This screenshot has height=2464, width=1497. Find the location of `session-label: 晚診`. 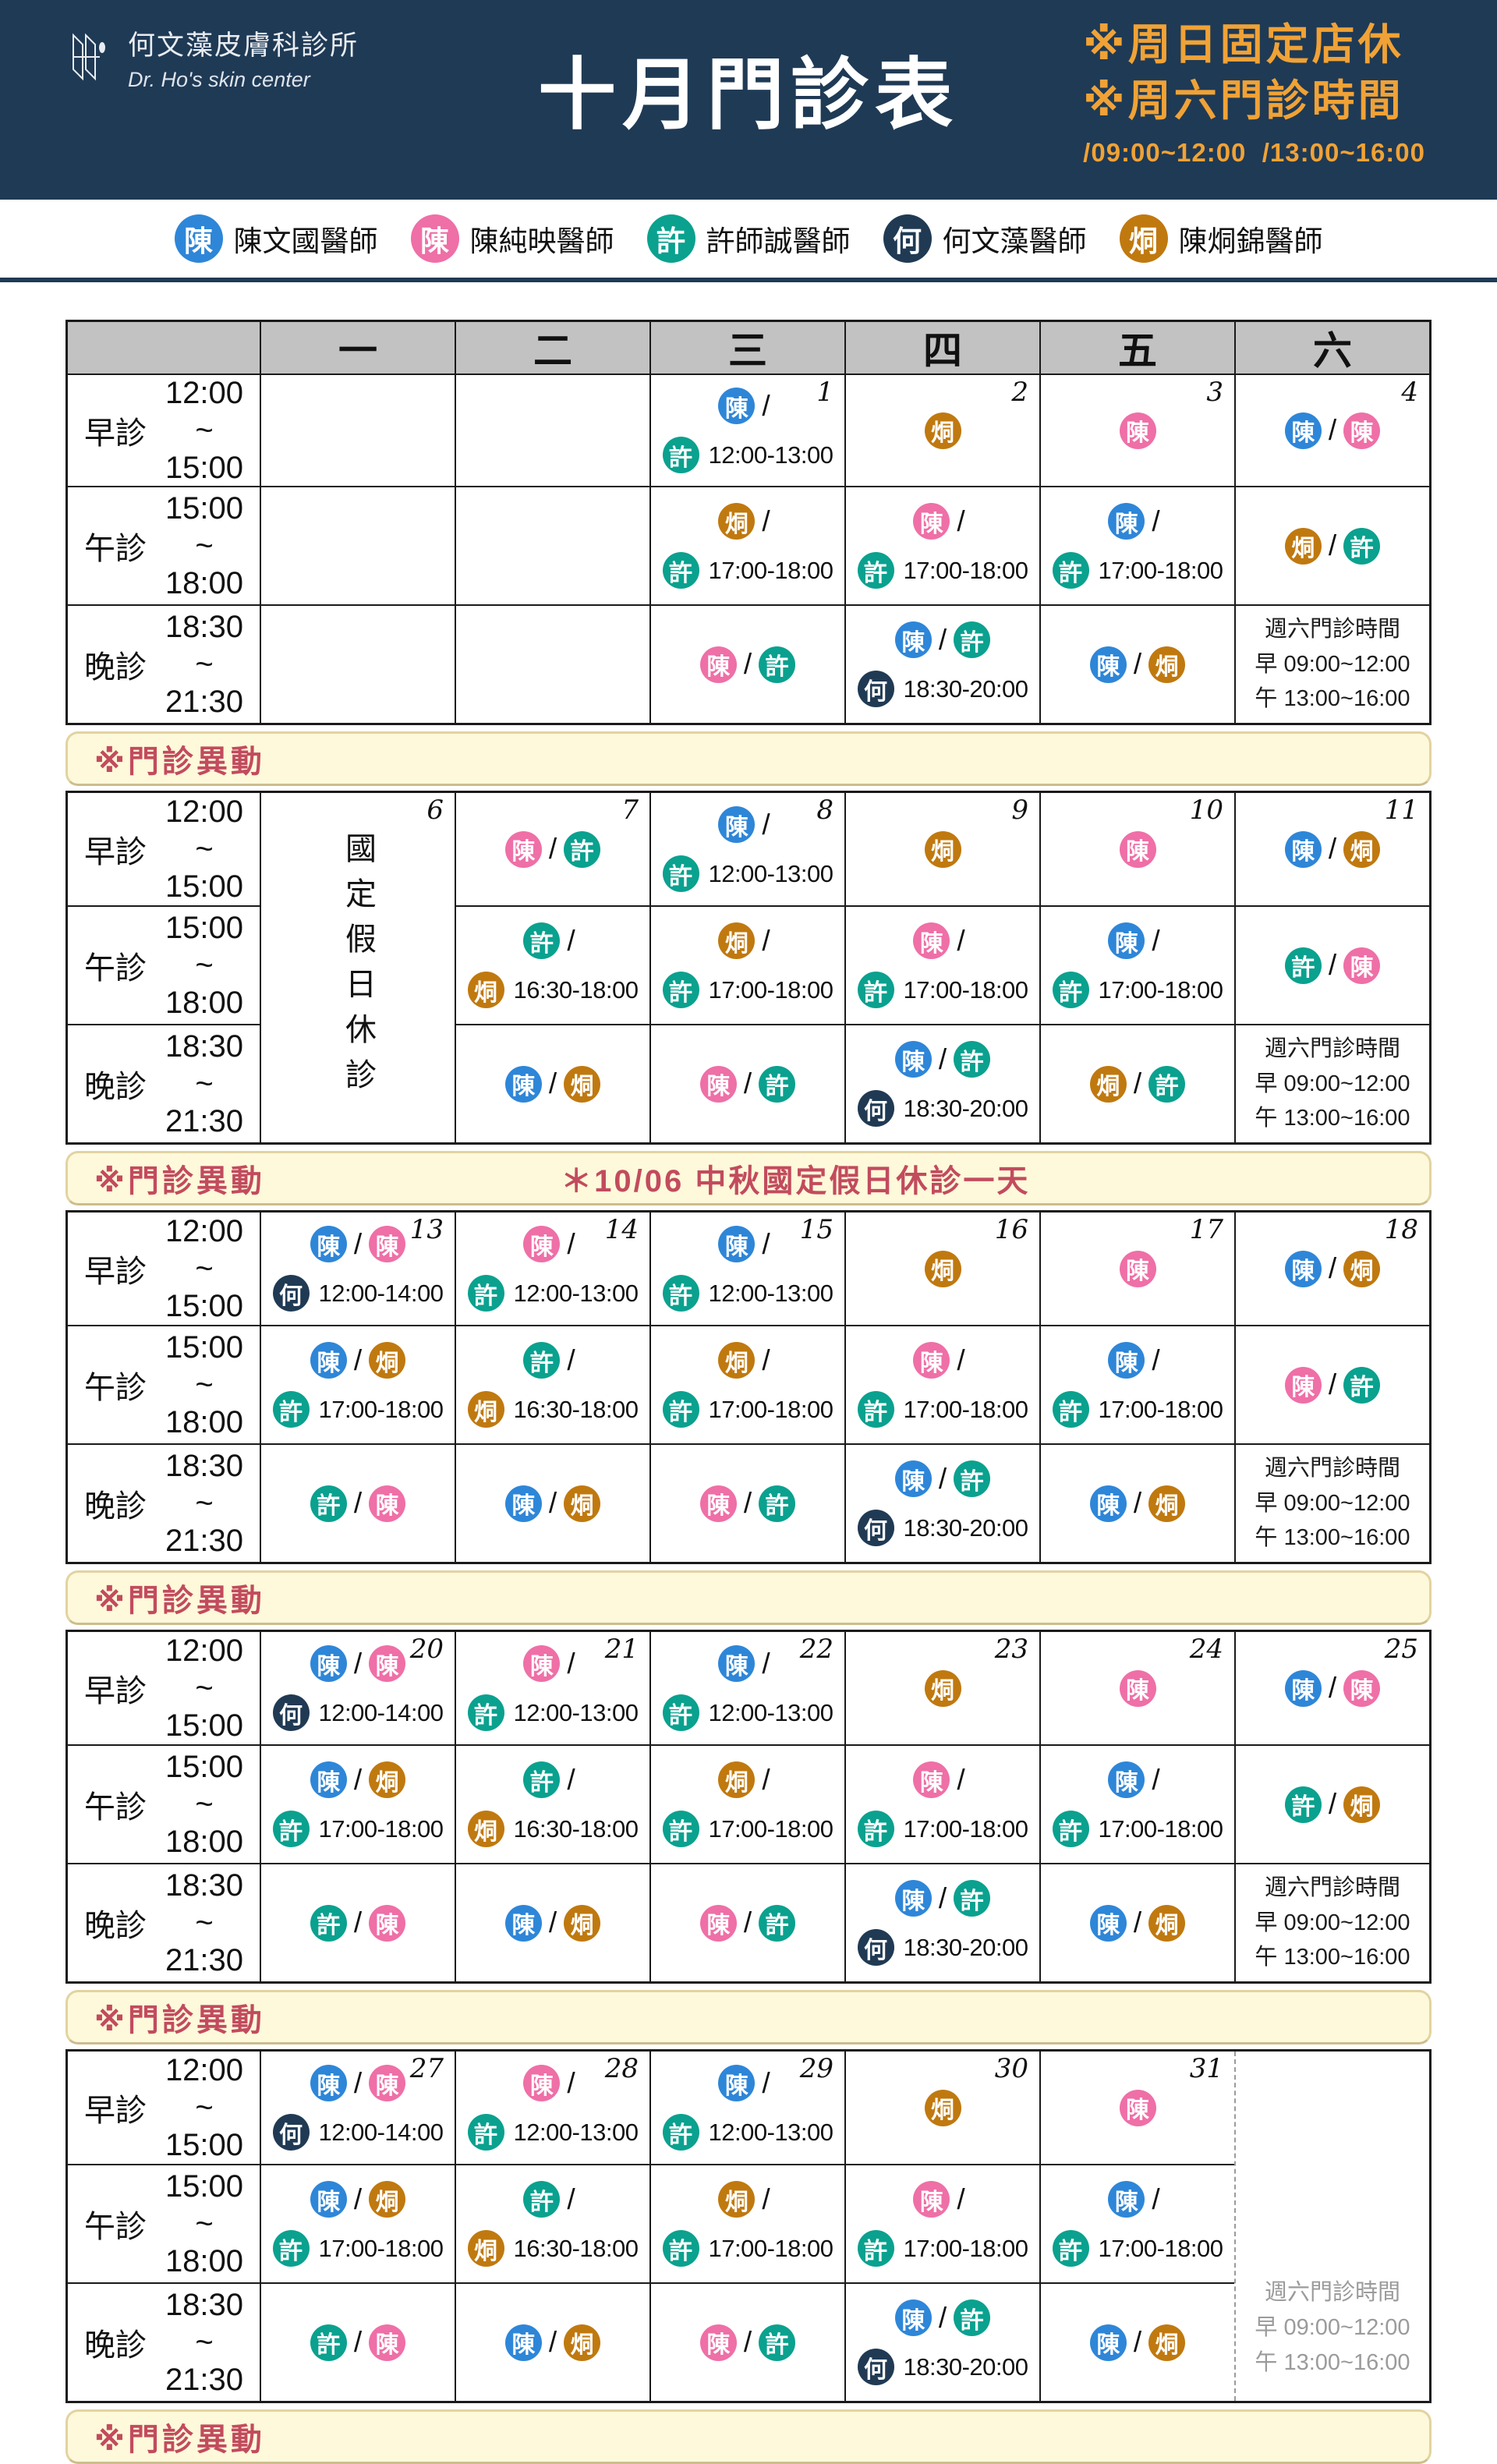

session-label: 晚診 is located at coordinates (115, 1926).